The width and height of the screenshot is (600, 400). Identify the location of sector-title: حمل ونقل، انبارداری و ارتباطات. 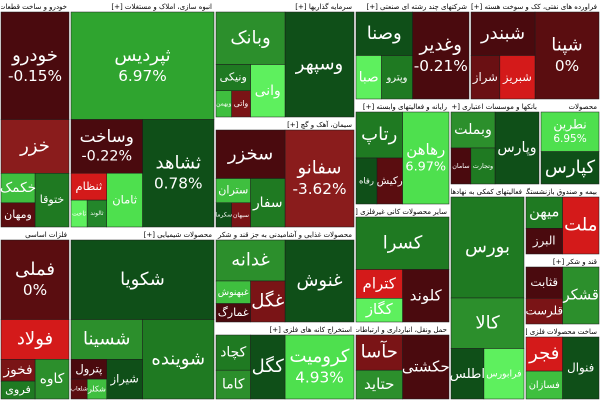
(400, 330).